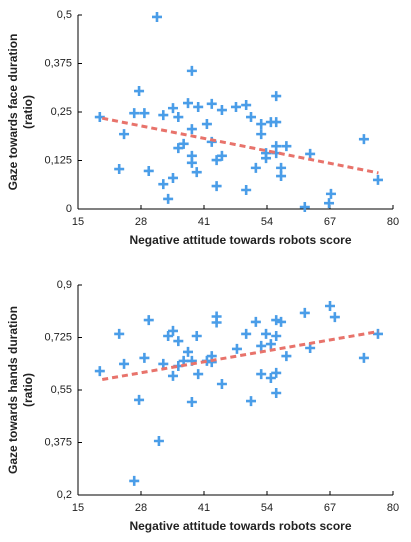  Describe the element at coordinates (61, 390) in the screenshot. I see `y-tick-label: 0,55` at that location.